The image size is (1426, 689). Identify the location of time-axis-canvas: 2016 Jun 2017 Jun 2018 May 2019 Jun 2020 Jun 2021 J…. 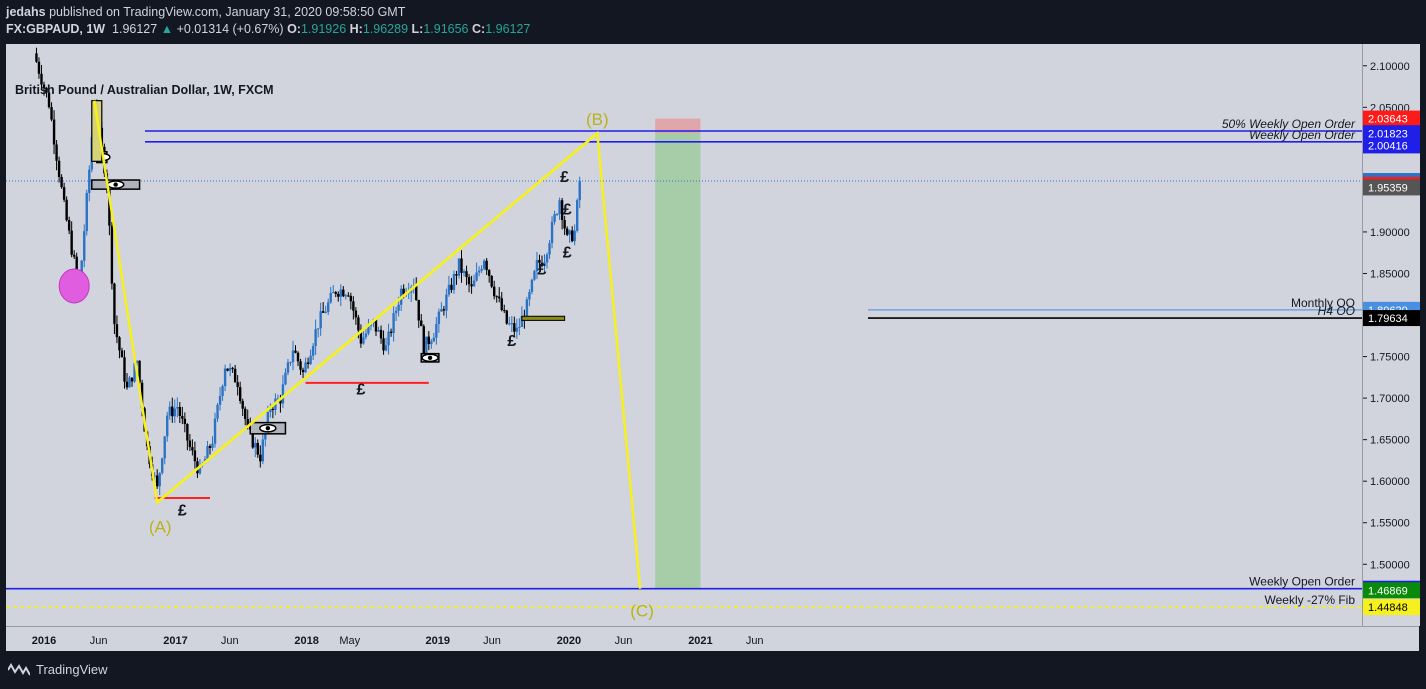
(712, 639).